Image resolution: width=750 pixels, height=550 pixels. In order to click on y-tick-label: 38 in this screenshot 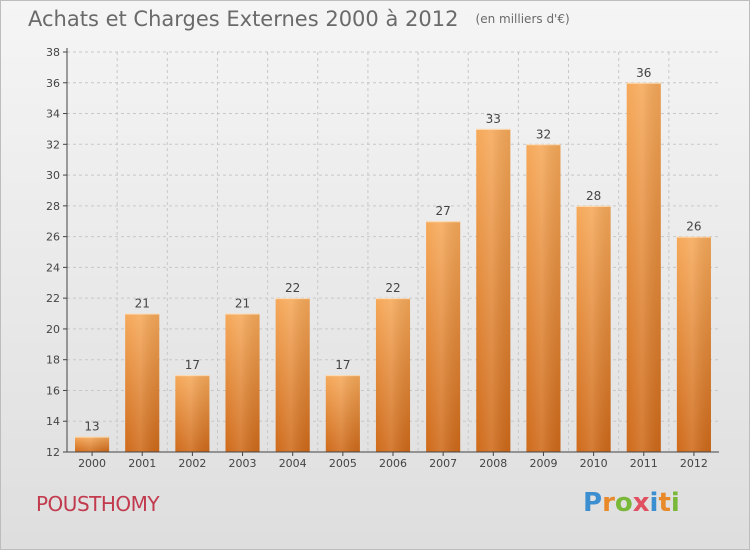, I will do `click(53, 52)`.